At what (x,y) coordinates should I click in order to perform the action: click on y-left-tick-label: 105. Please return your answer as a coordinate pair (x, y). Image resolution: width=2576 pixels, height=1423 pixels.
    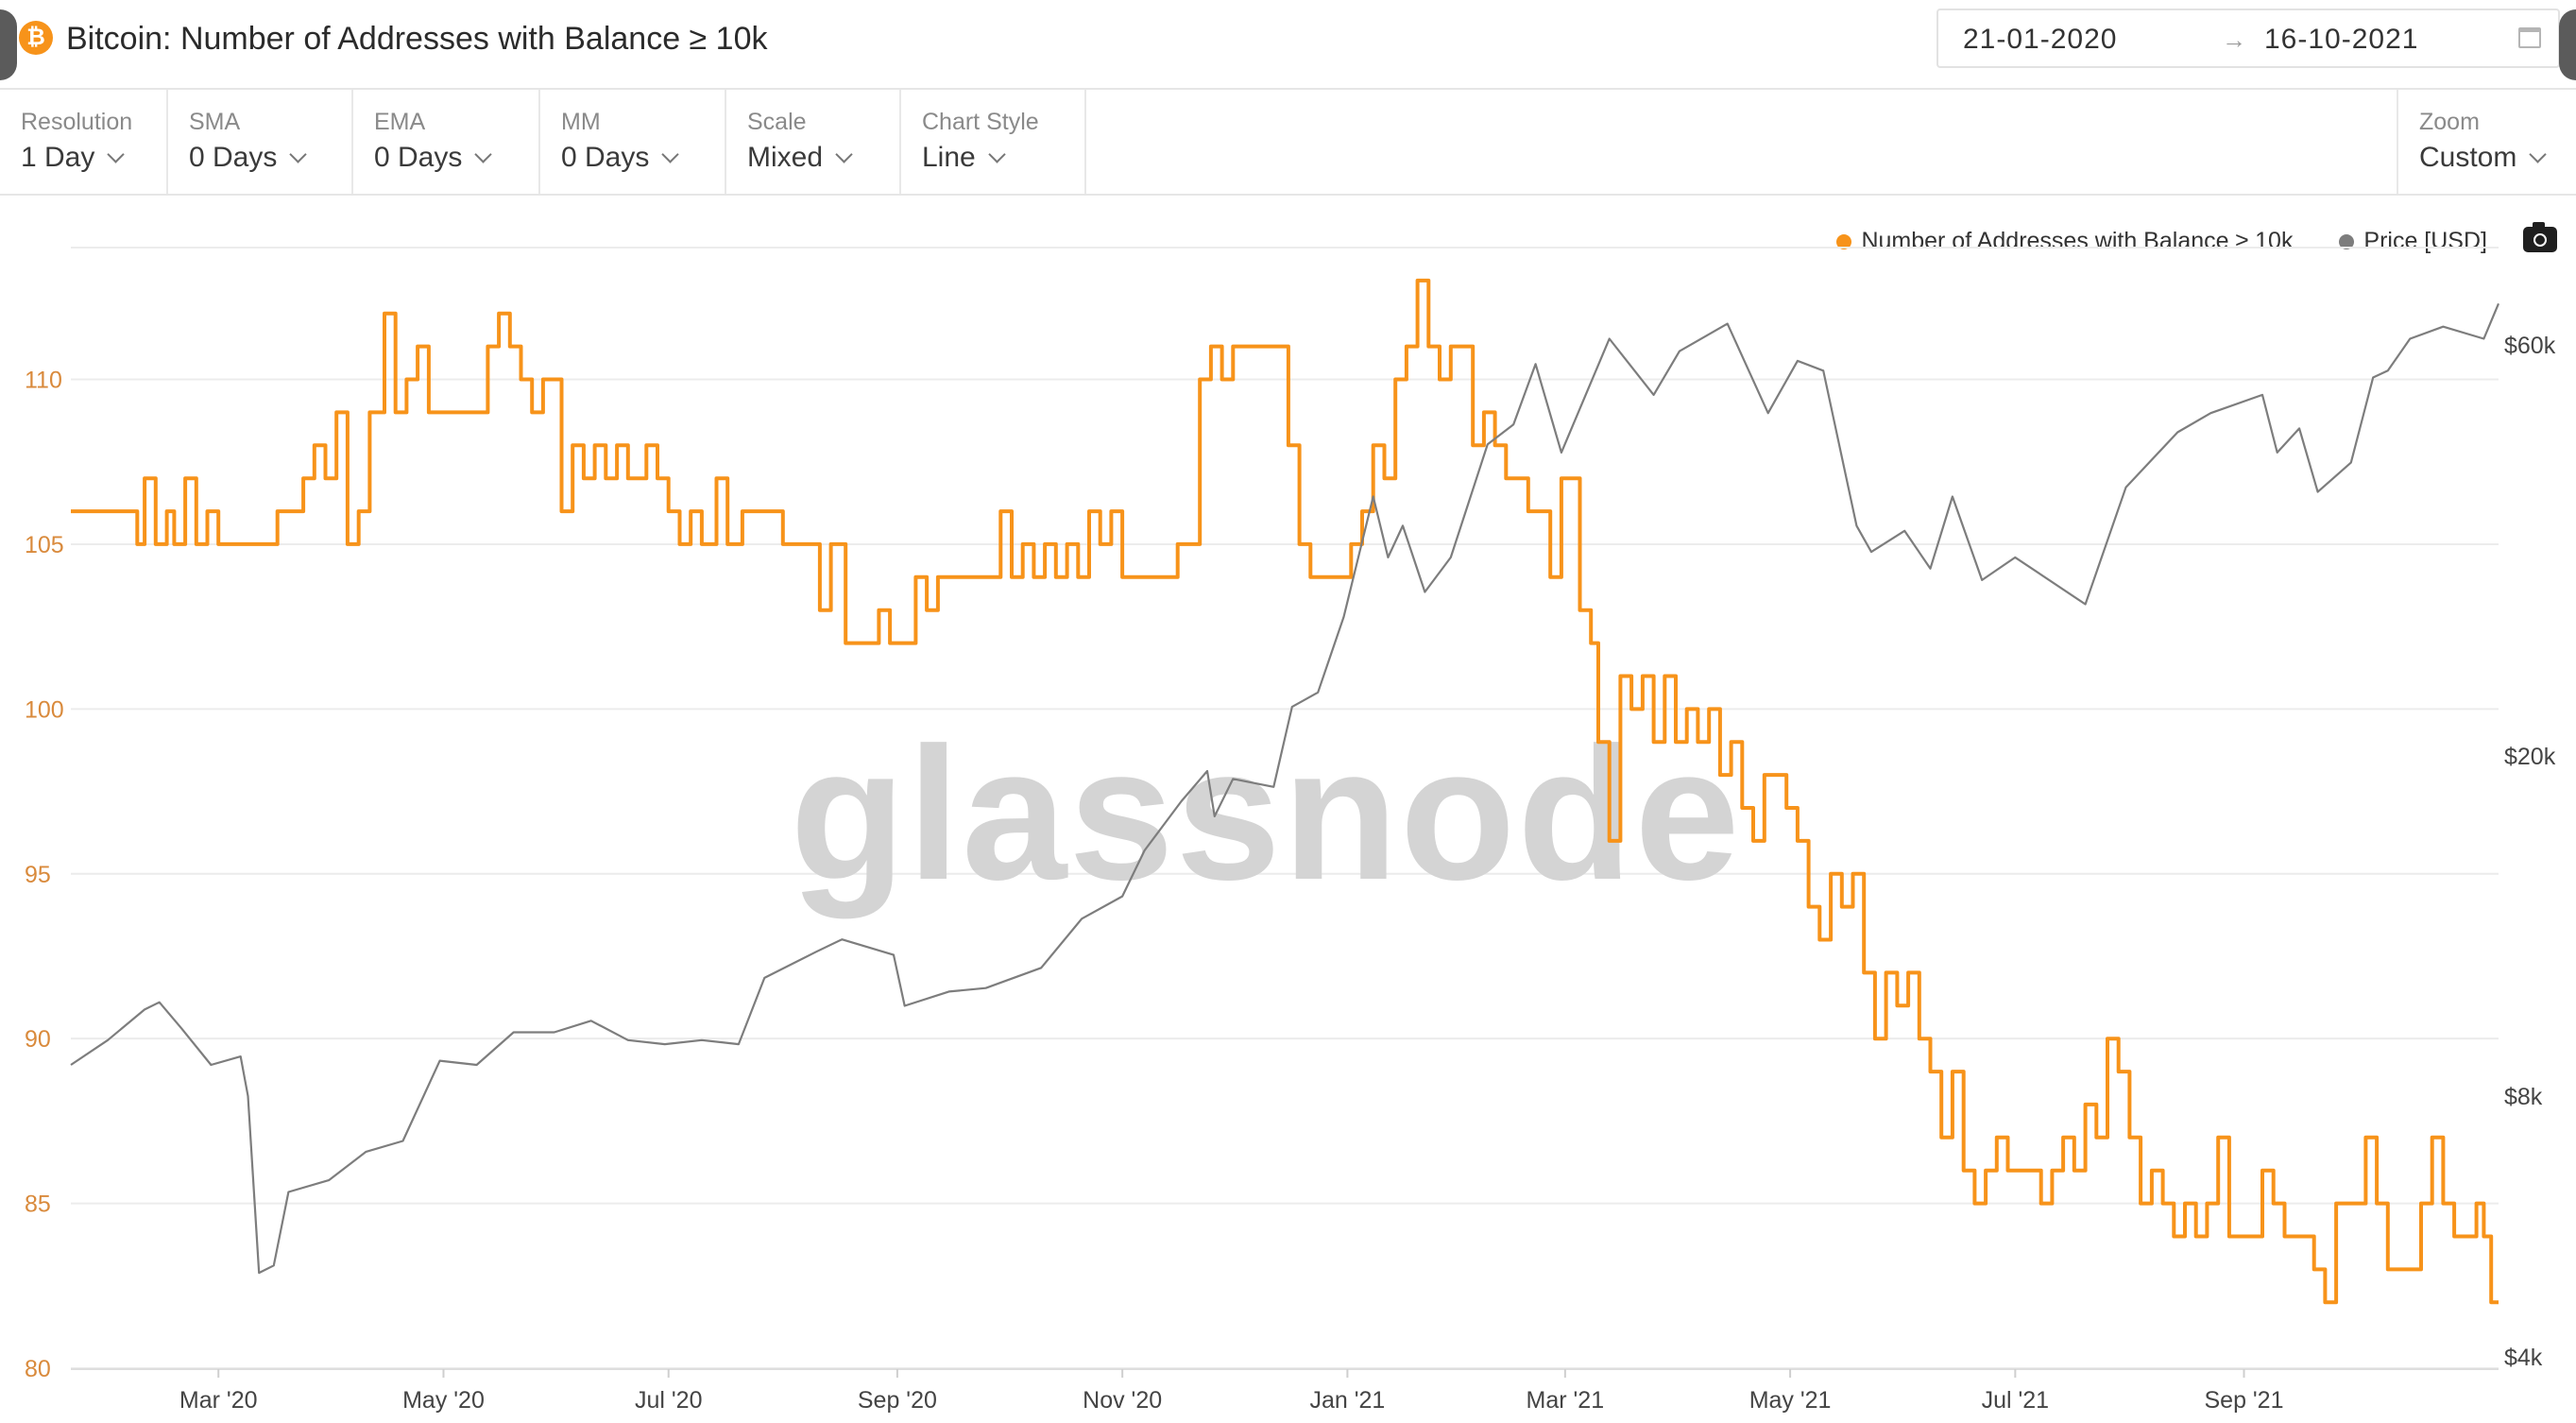
    Looking at the image, I should click on (45, 545).